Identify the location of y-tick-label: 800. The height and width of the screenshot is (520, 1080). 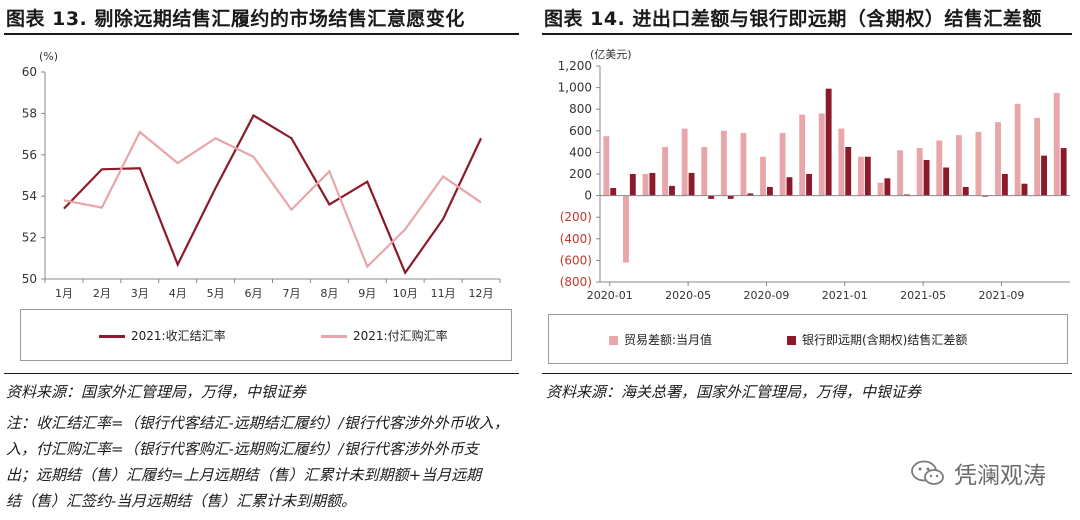
(580, 109).